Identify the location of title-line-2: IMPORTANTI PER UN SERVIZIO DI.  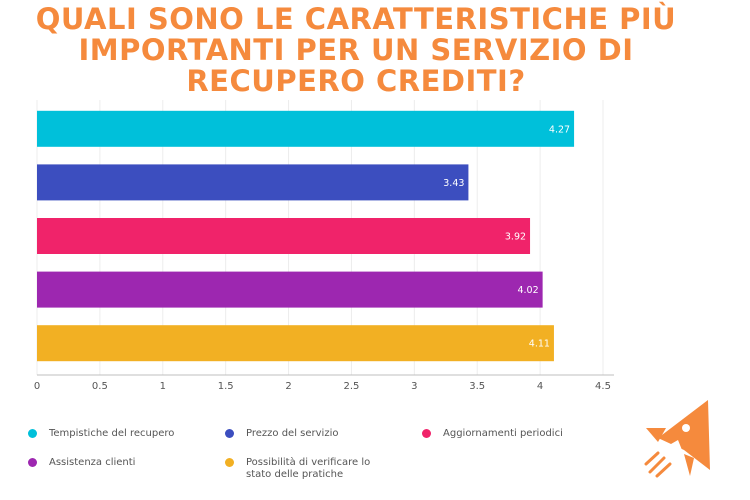
(356, 50).